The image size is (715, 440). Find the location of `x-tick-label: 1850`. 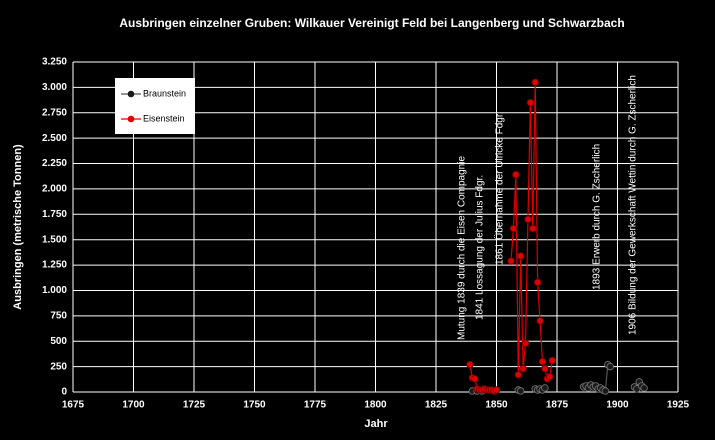

x-tick-label: 1850 is located at coordinates (496, 405).